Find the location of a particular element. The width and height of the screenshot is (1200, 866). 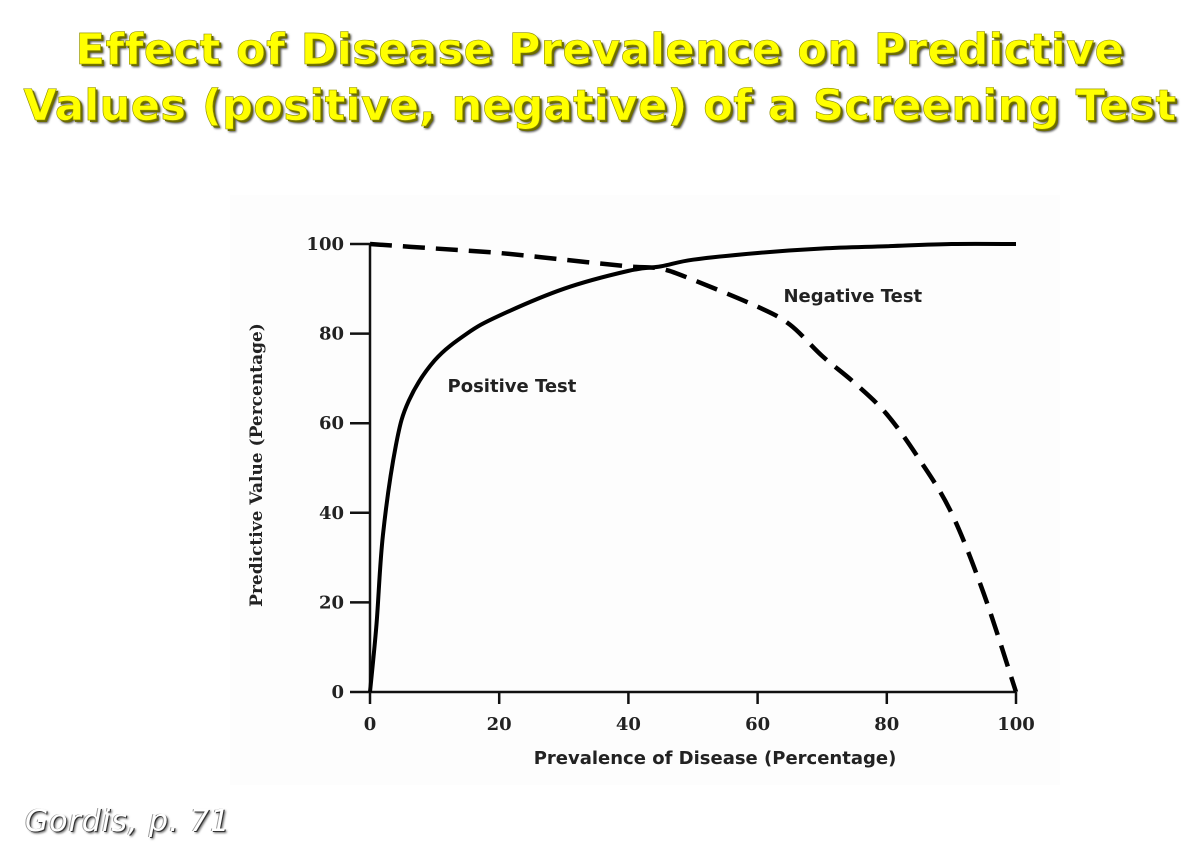

x-tick-label: 40 is located at coordinates (628, 724).